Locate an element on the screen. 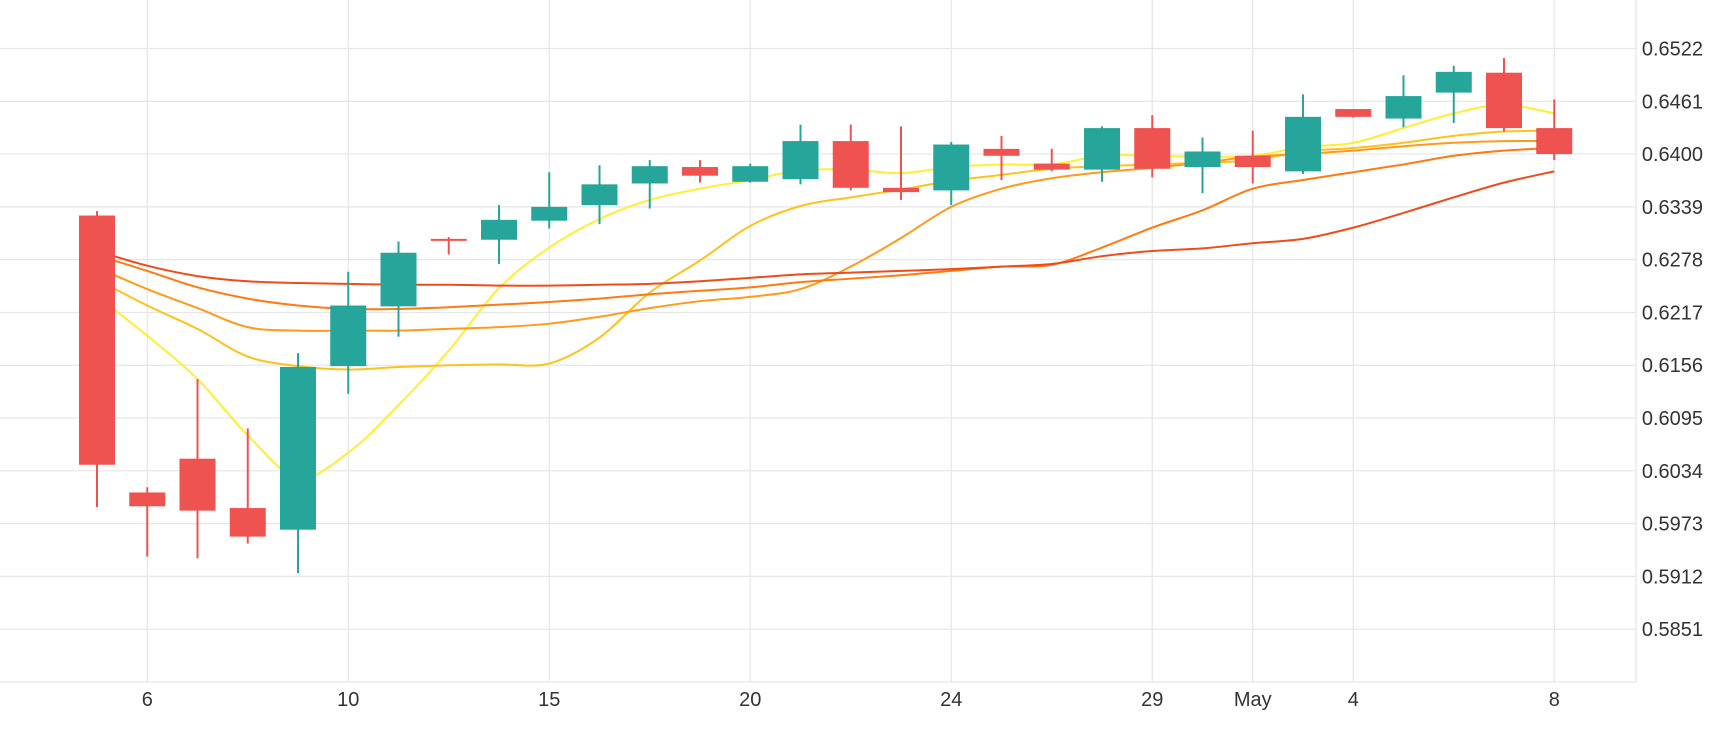  y-tick-label: 0.6461 is located at coordinates (1672, 102).